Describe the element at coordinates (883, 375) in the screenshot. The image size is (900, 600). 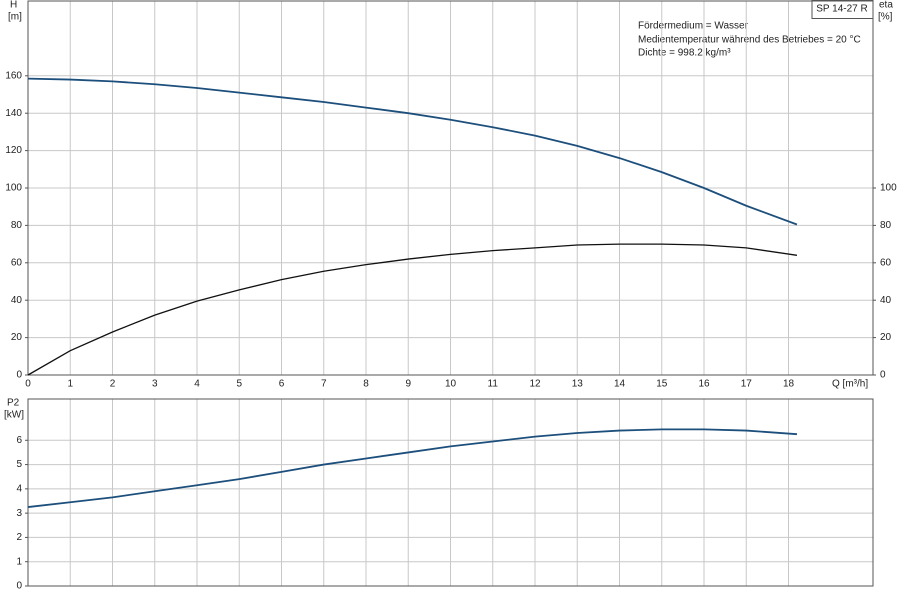
I see `y2-tick-label: 0` at that location.